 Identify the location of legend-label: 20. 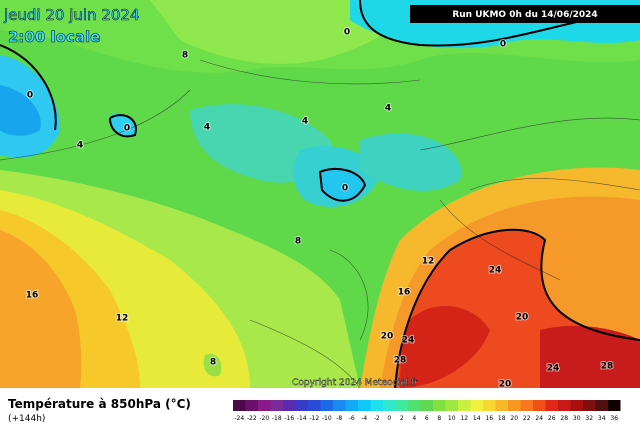
(514, 418).